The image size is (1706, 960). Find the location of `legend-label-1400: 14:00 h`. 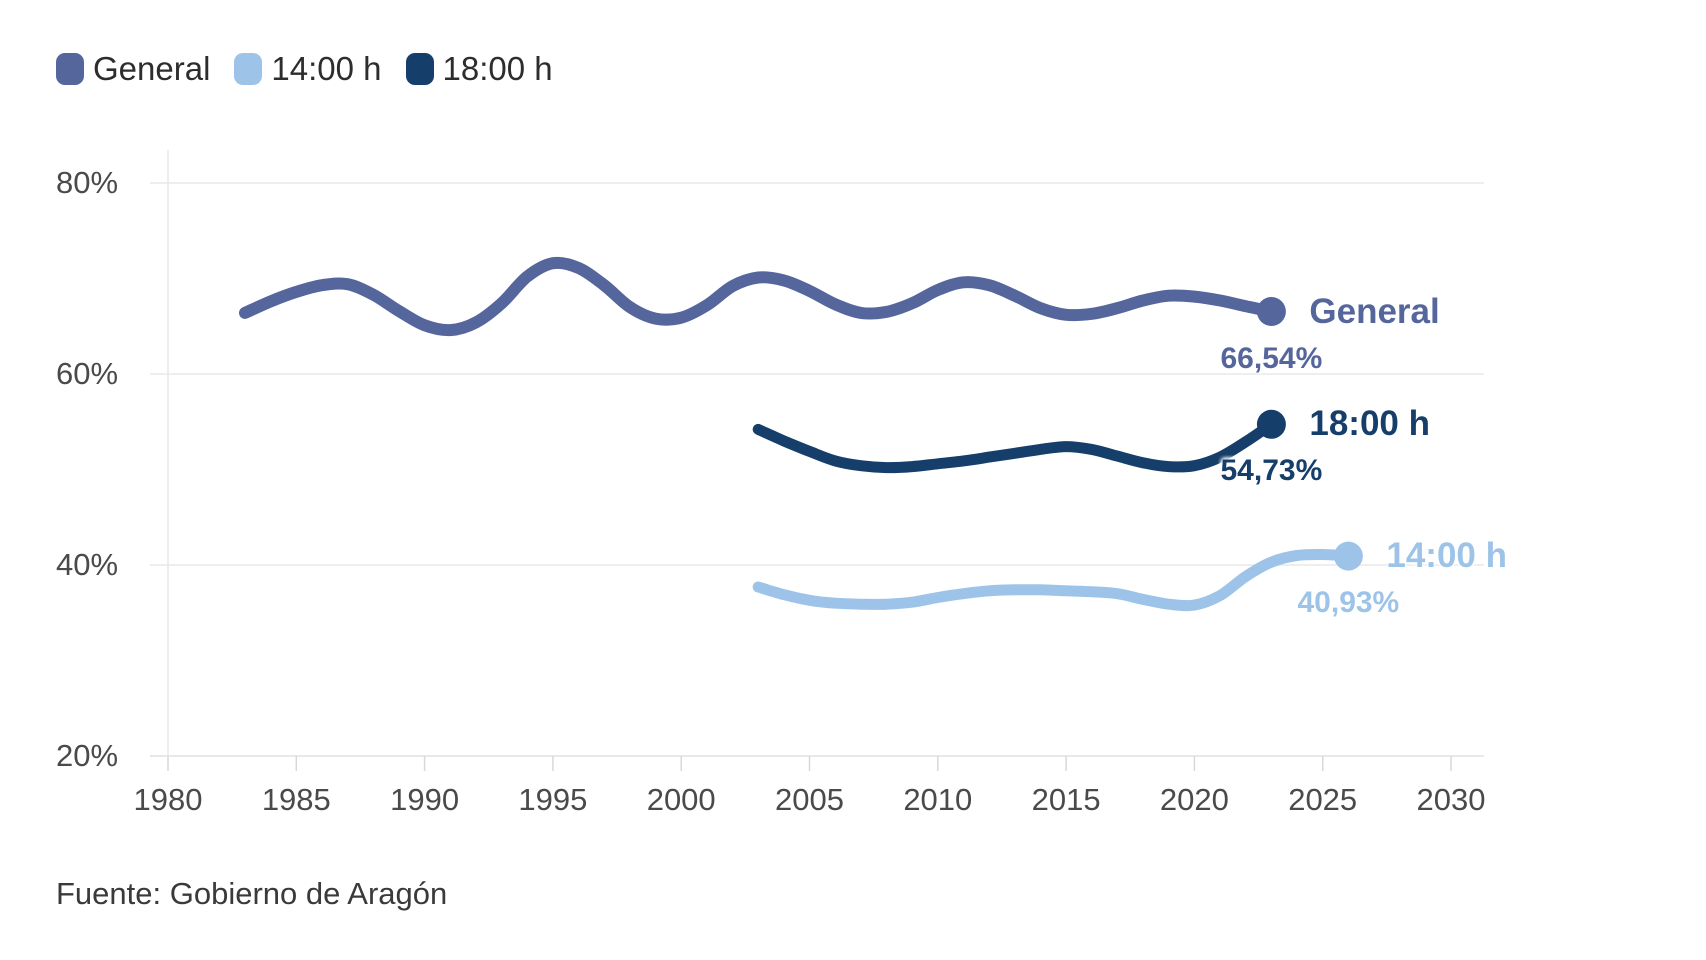

legend-label-1400: 14:00 h is located at coordinates (326, 68).